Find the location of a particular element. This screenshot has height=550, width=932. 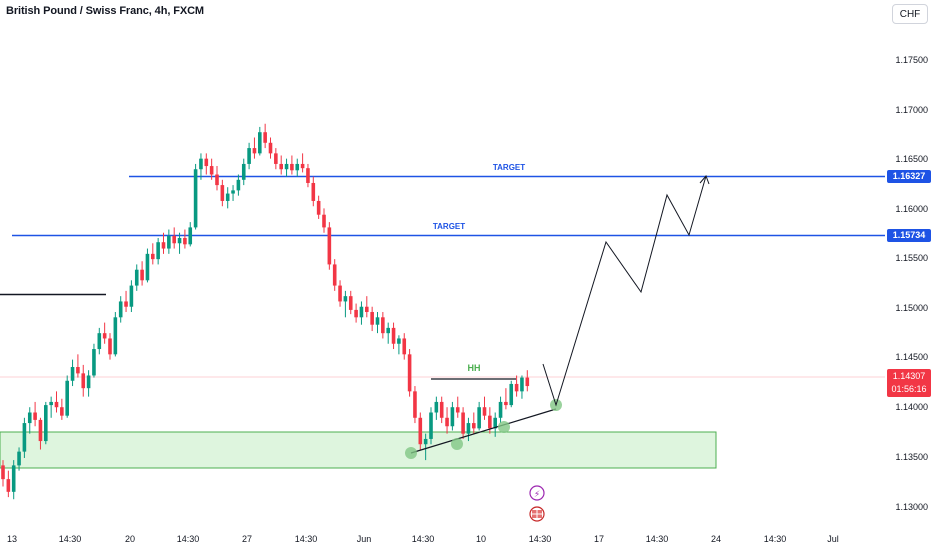

currency-button: CHF is located at coordinates (910, 14).